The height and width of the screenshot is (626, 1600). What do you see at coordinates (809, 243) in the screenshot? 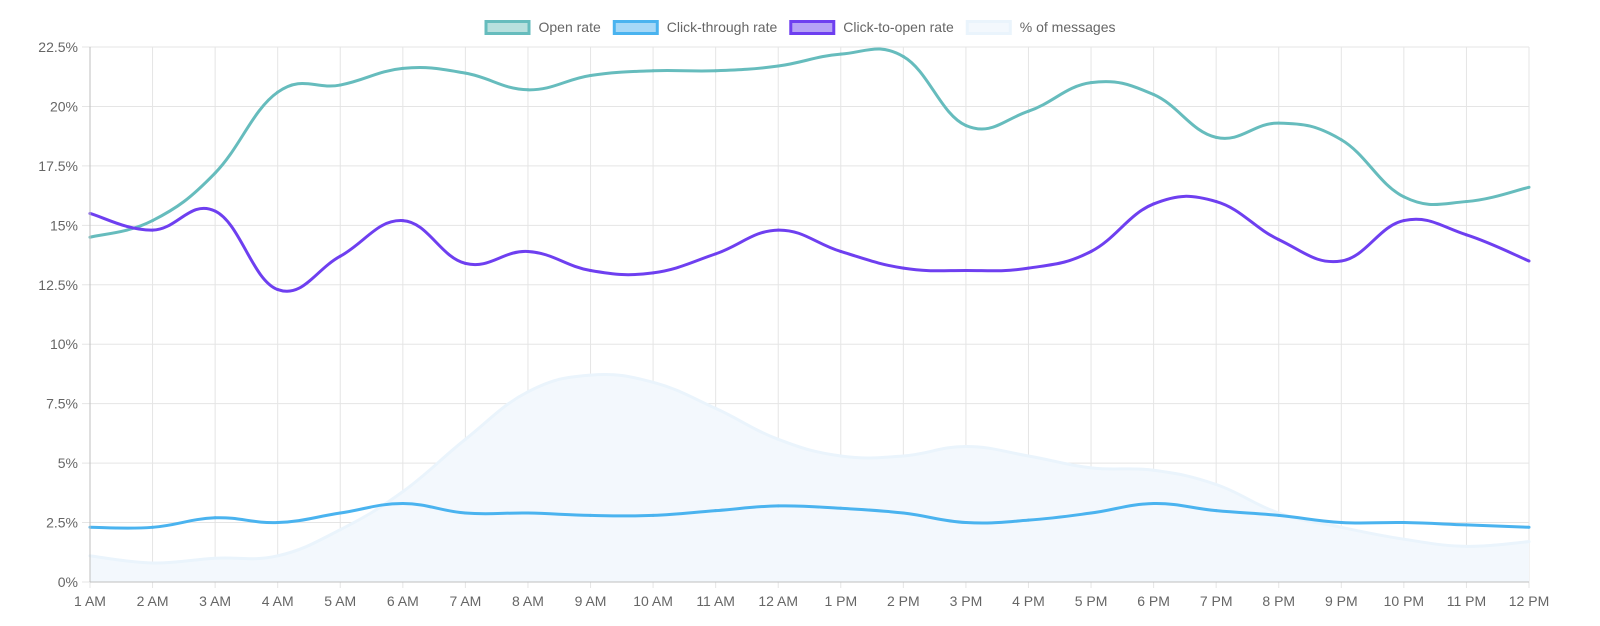
I see `series-click-to-open-rate` at bounding box center [809, 243].